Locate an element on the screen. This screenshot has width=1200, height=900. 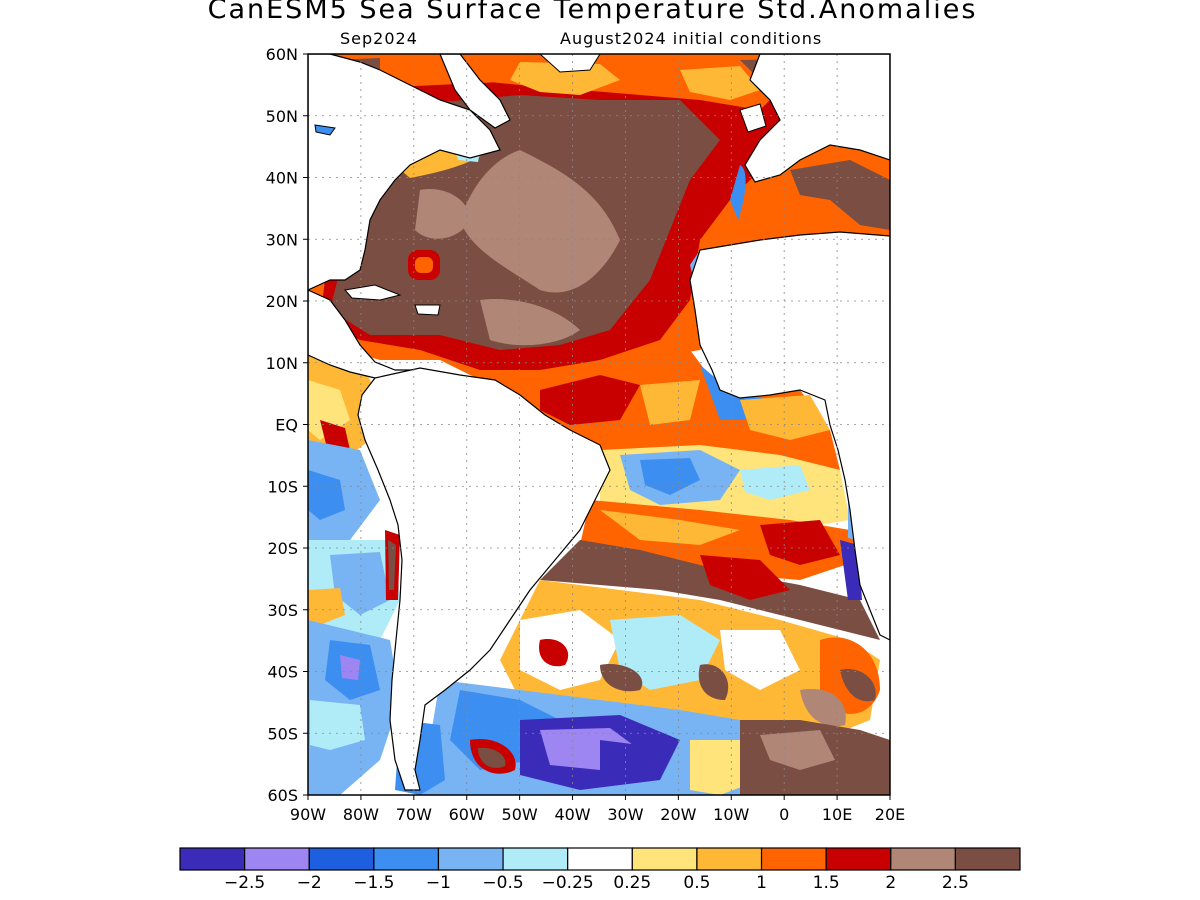
colorbar-label: −1 is located at coordinates (438, 883).